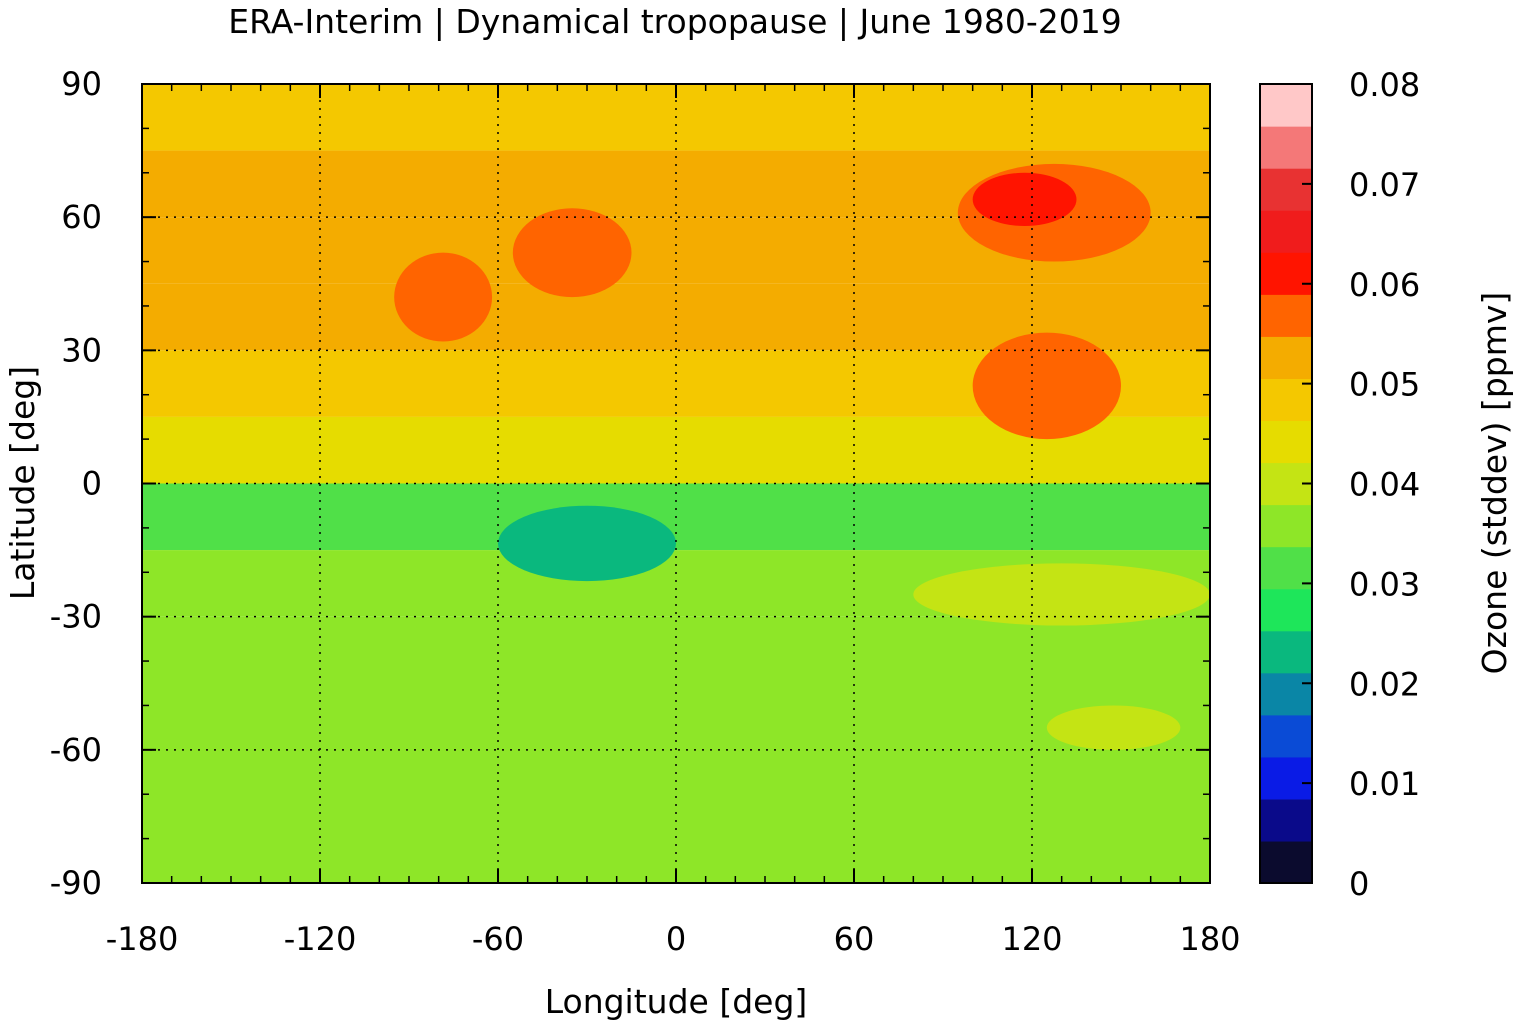 The image size is (1519, 1029). I want to click on y-tick-label: -60, so click(76, 750).